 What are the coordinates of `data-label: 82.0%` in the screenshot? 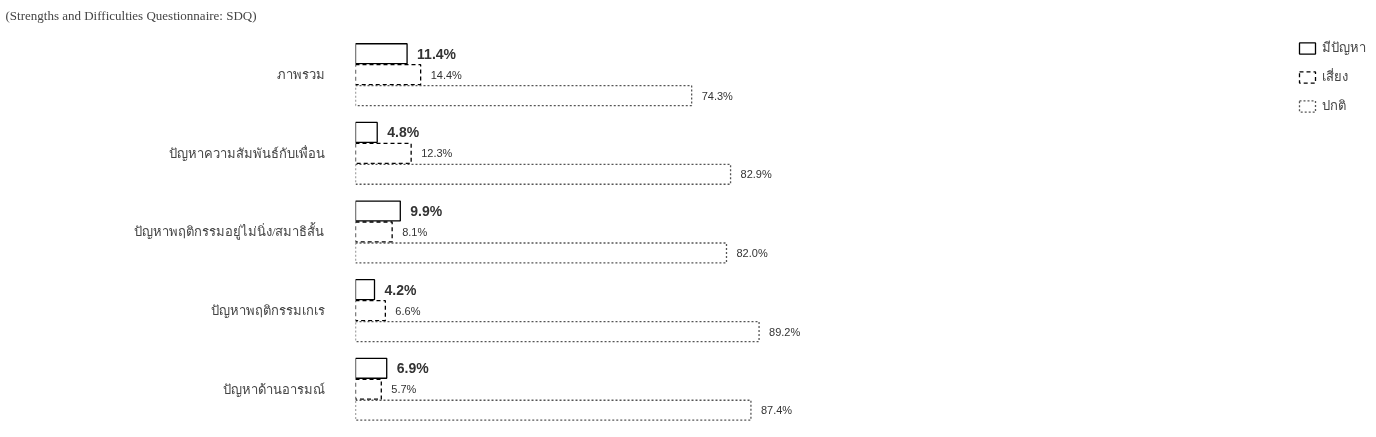 It's located at (752, 252).